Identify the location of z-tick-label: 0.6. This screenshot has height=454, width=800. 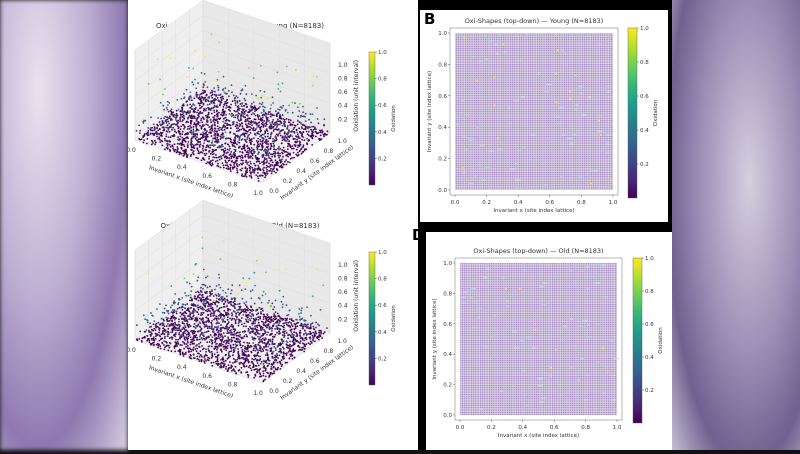
(343, 292).